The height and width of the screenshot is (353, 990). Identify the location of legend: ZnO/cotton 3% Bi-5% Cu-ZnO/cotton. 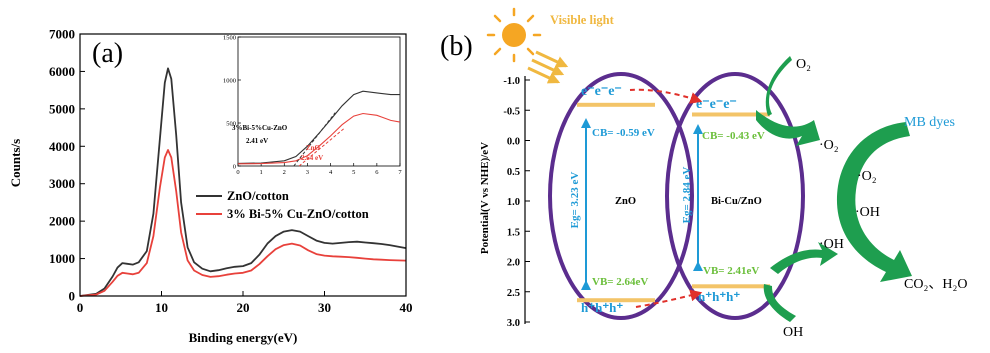
(282, 205).